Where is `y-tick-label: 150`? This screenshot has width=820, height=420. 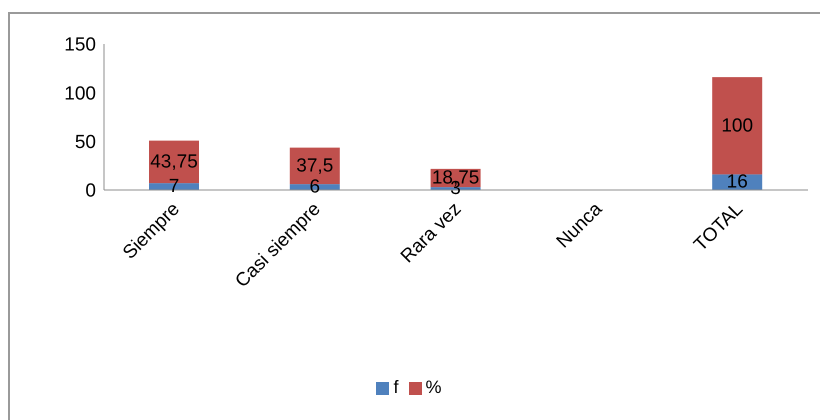
y-tick-label: 150 is located at coordinates (80, 45).